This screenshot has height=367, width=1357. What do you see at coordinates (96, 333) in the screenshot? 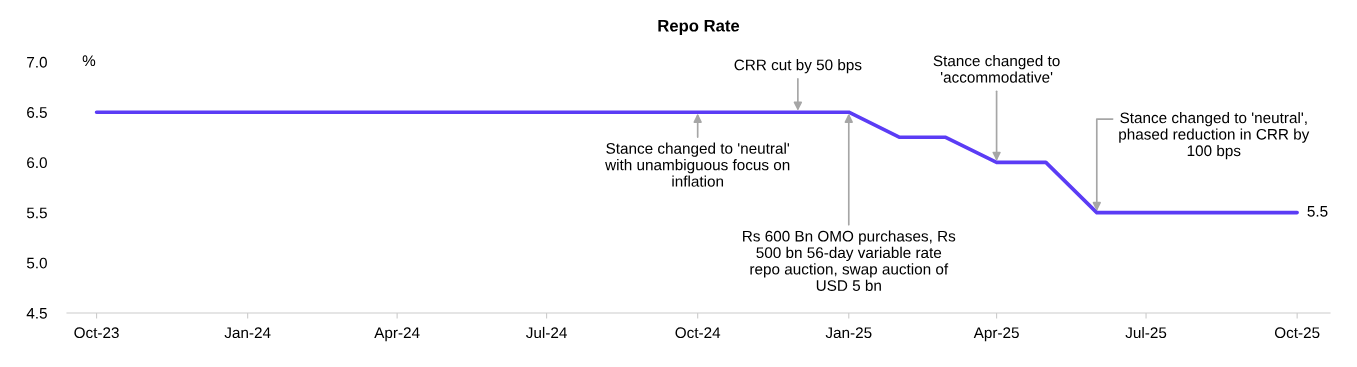
I see `x-tick-label: Oct-23` at bounding box center [96, 333].